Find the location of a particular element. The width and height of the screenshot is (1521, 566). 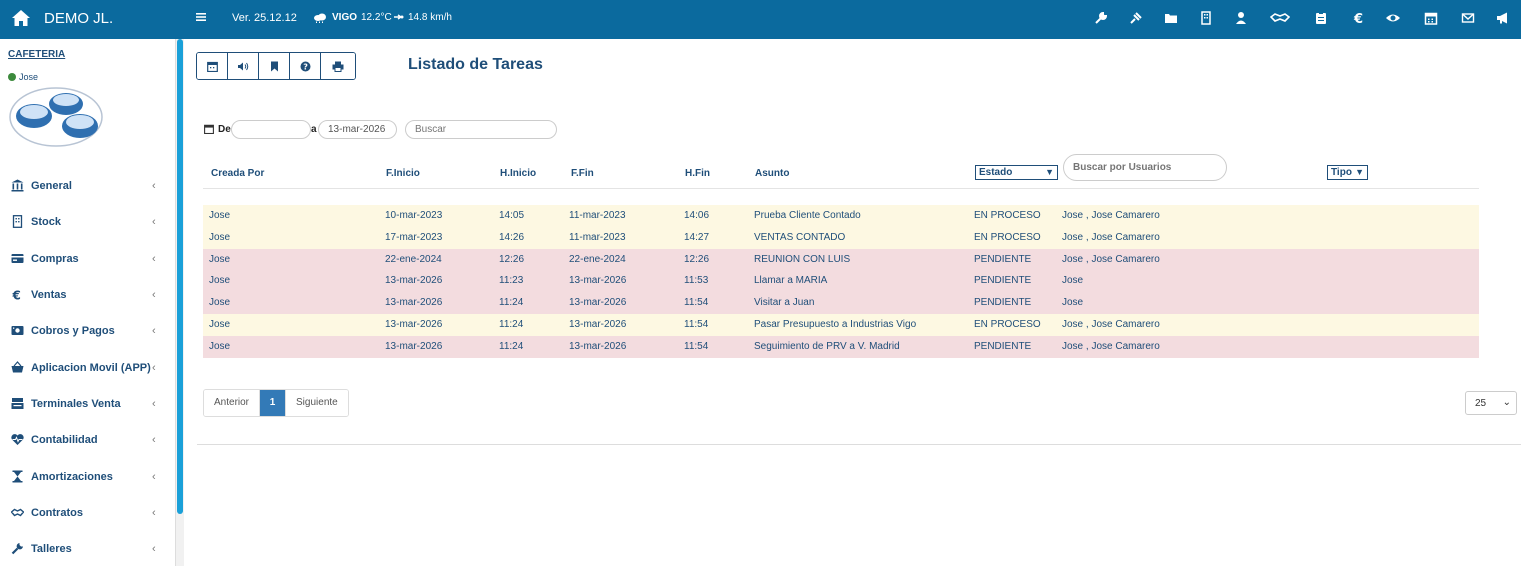

sidebar-item-talleres: Talleres ‹ is located at coordinates (87, 549).